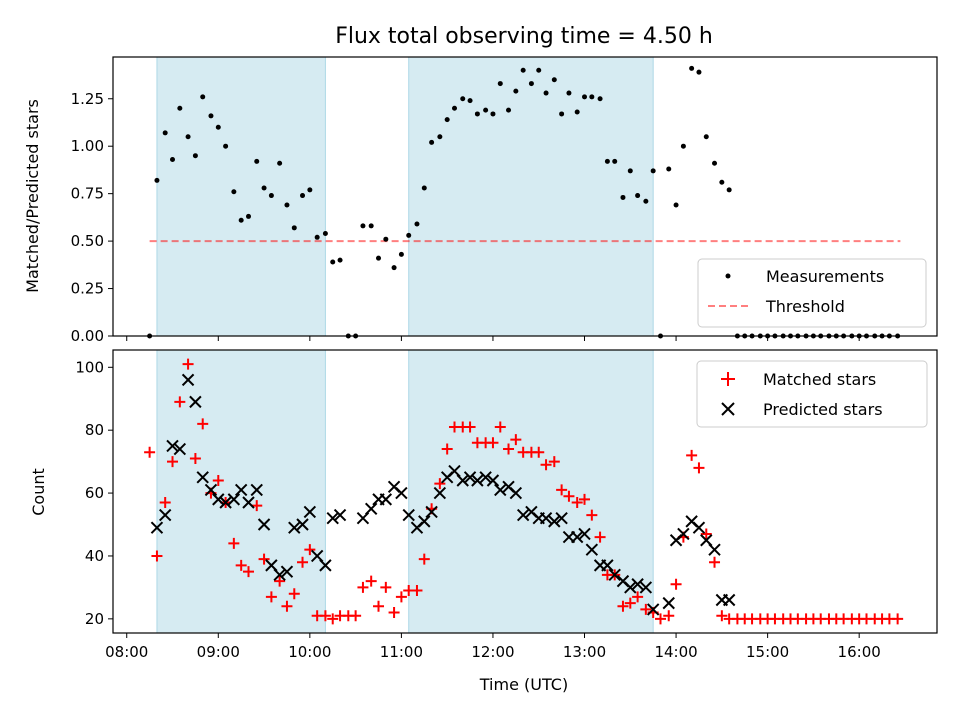  I want to click on top-ytick-label: 0.50, so click(87, 241).